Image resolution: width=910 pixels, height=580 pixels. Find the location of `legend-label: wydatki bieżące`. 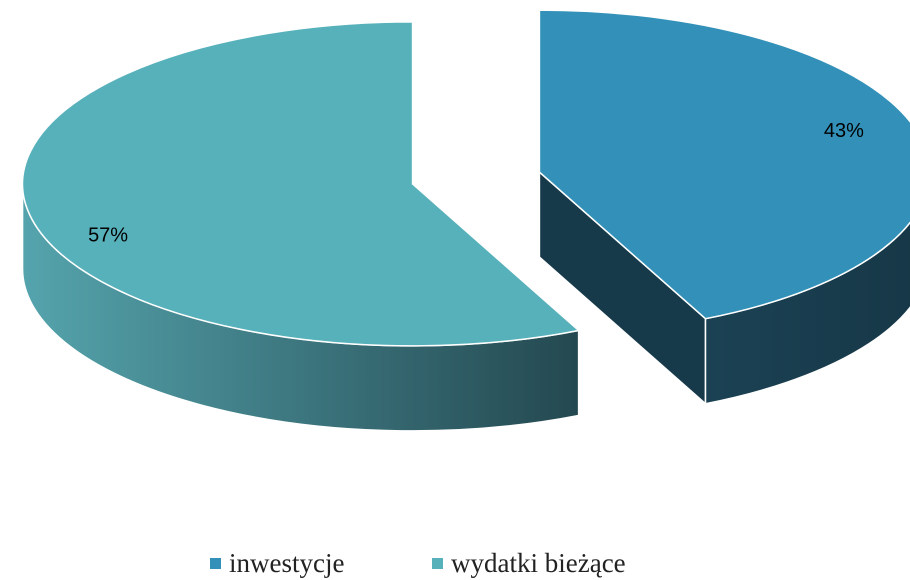

legend-label: wydatki bieżące is located at coordinates (538, 563).